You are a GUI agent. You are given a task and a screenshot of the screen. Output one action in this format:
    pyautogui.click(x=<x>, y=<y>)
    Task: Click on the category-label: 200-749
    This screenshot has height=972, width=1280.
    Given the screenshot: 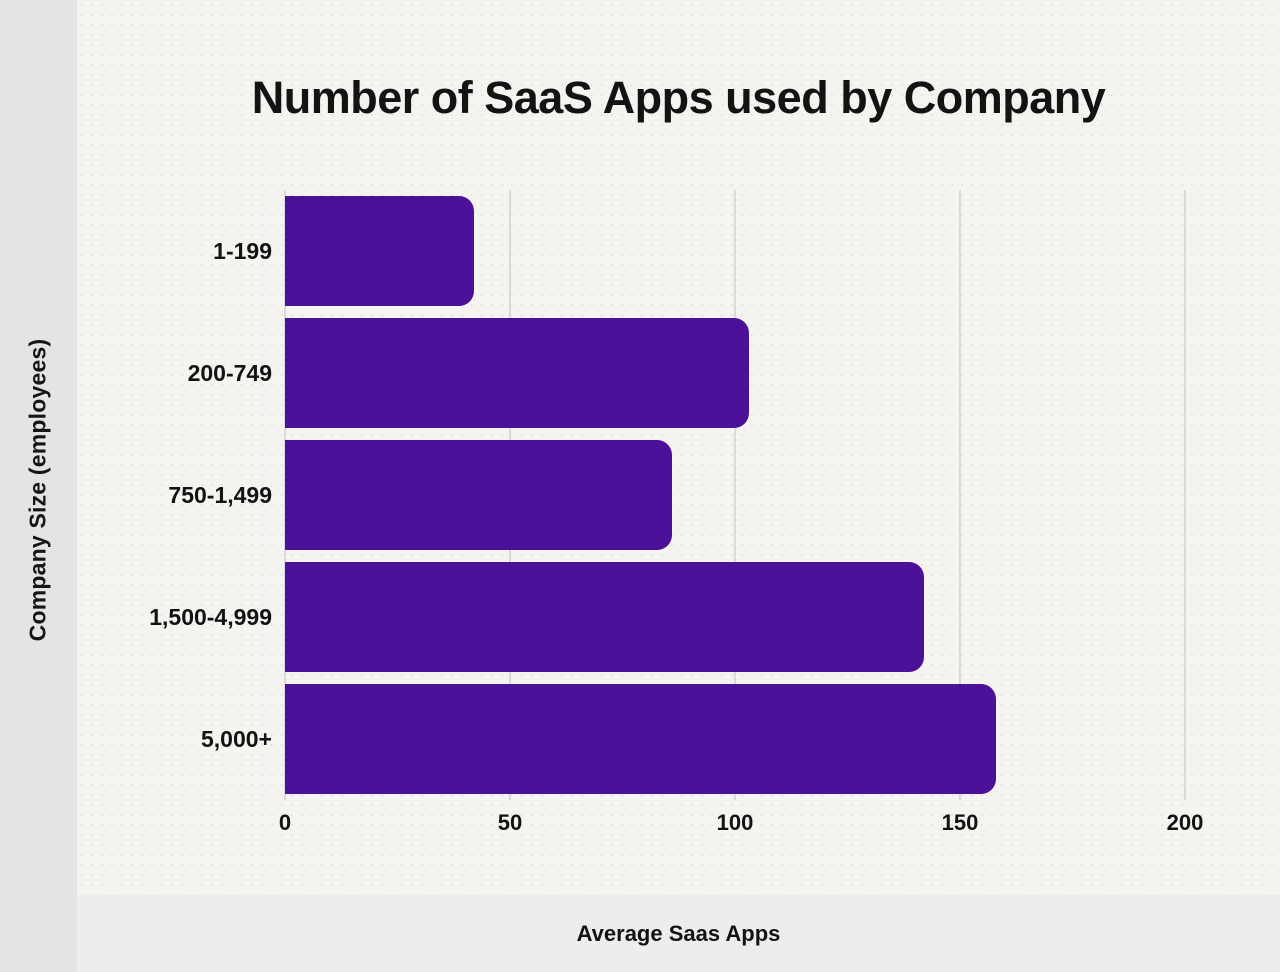 What is the action you would take?
    pyautogui.click(x=229, y=373)
    